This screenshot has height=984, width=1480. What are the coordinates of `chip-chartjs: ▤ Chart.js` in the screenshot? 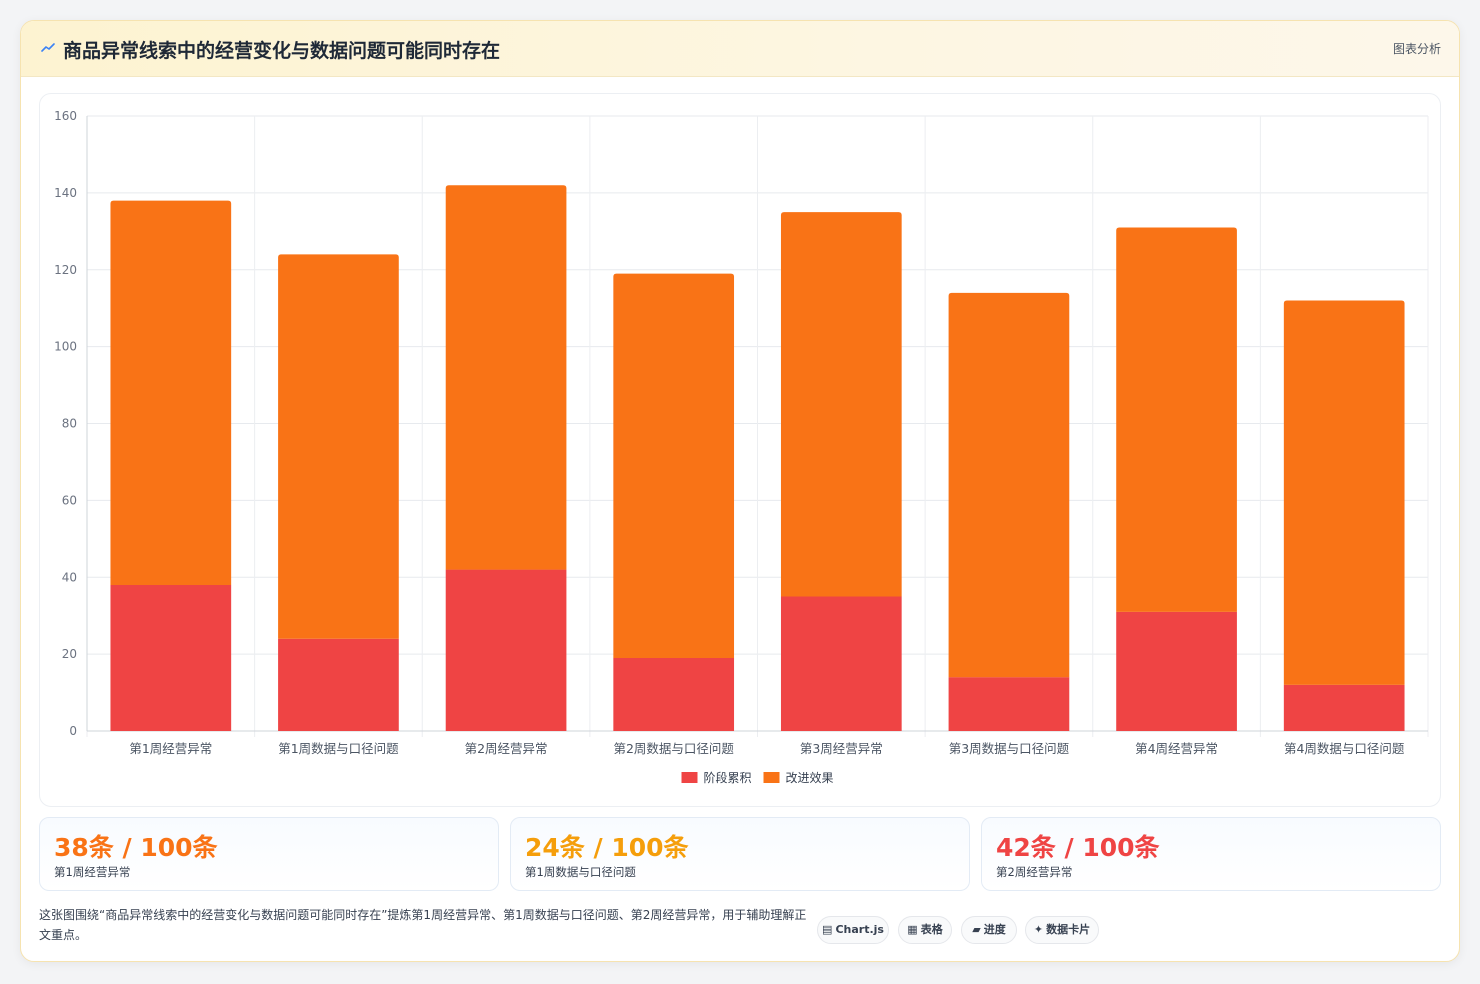 It's located at (853, 930).